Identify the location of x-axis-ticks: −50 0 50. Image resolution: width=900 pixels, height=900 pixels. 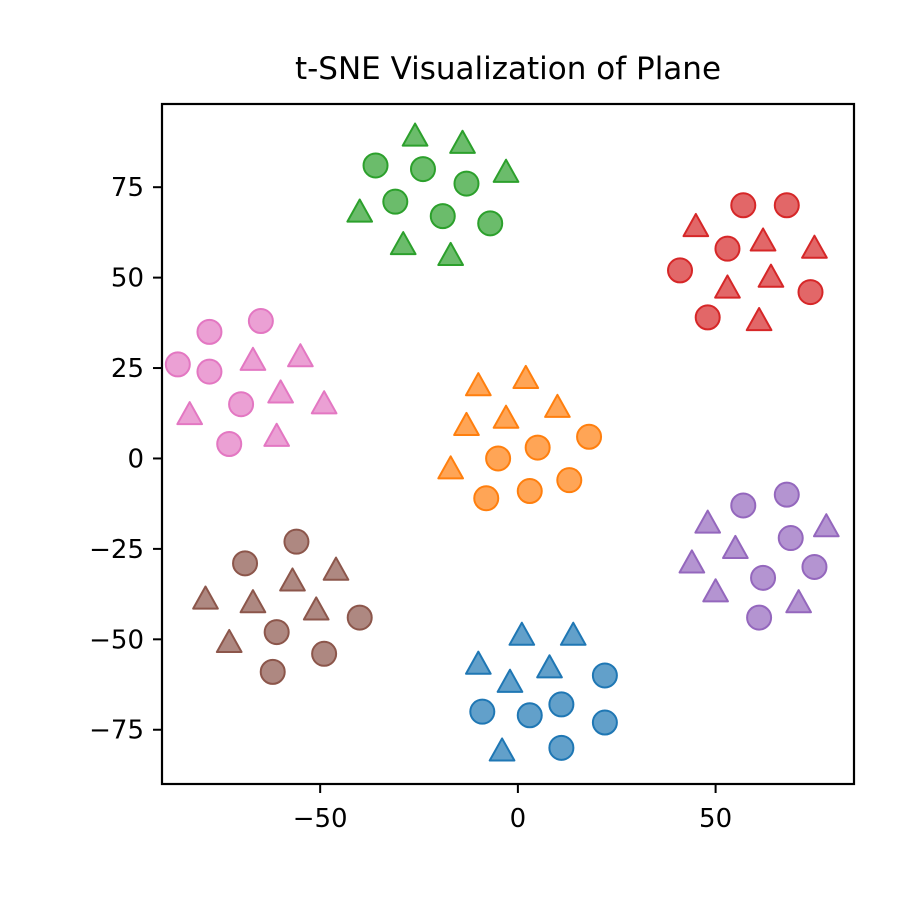
(512, 809).